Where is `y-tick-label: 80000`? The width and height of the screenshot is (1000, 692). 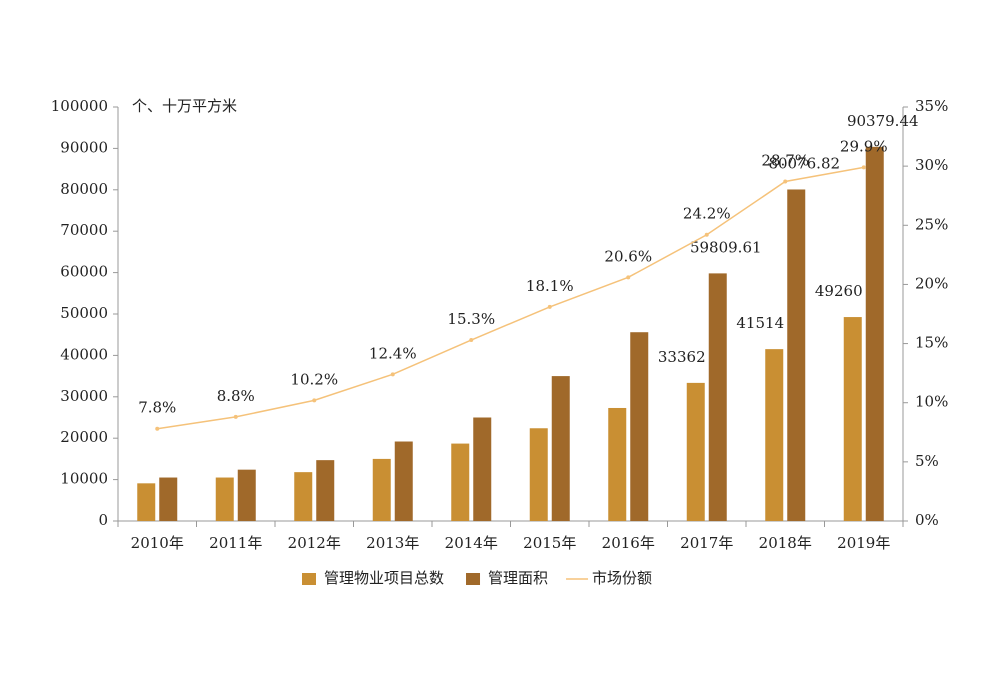 y-tick-label: 80000 is located at coordinates (84, 189).